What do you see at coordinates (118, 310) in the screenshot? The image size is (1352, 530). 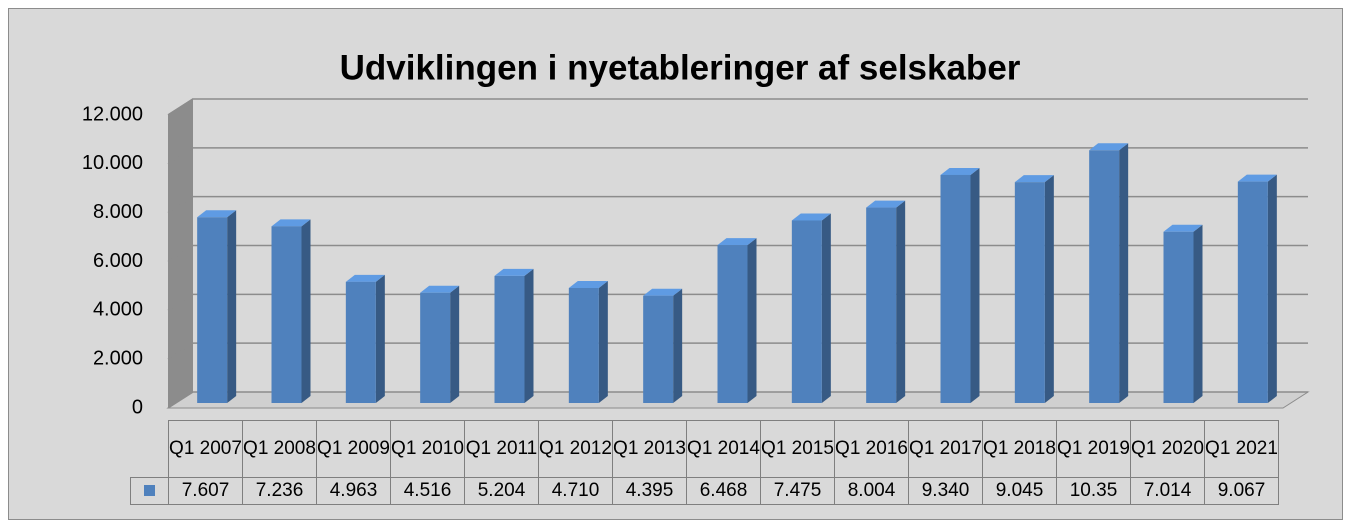 I see `y-tick-label: 4.000` at bounding box center [118, 310].